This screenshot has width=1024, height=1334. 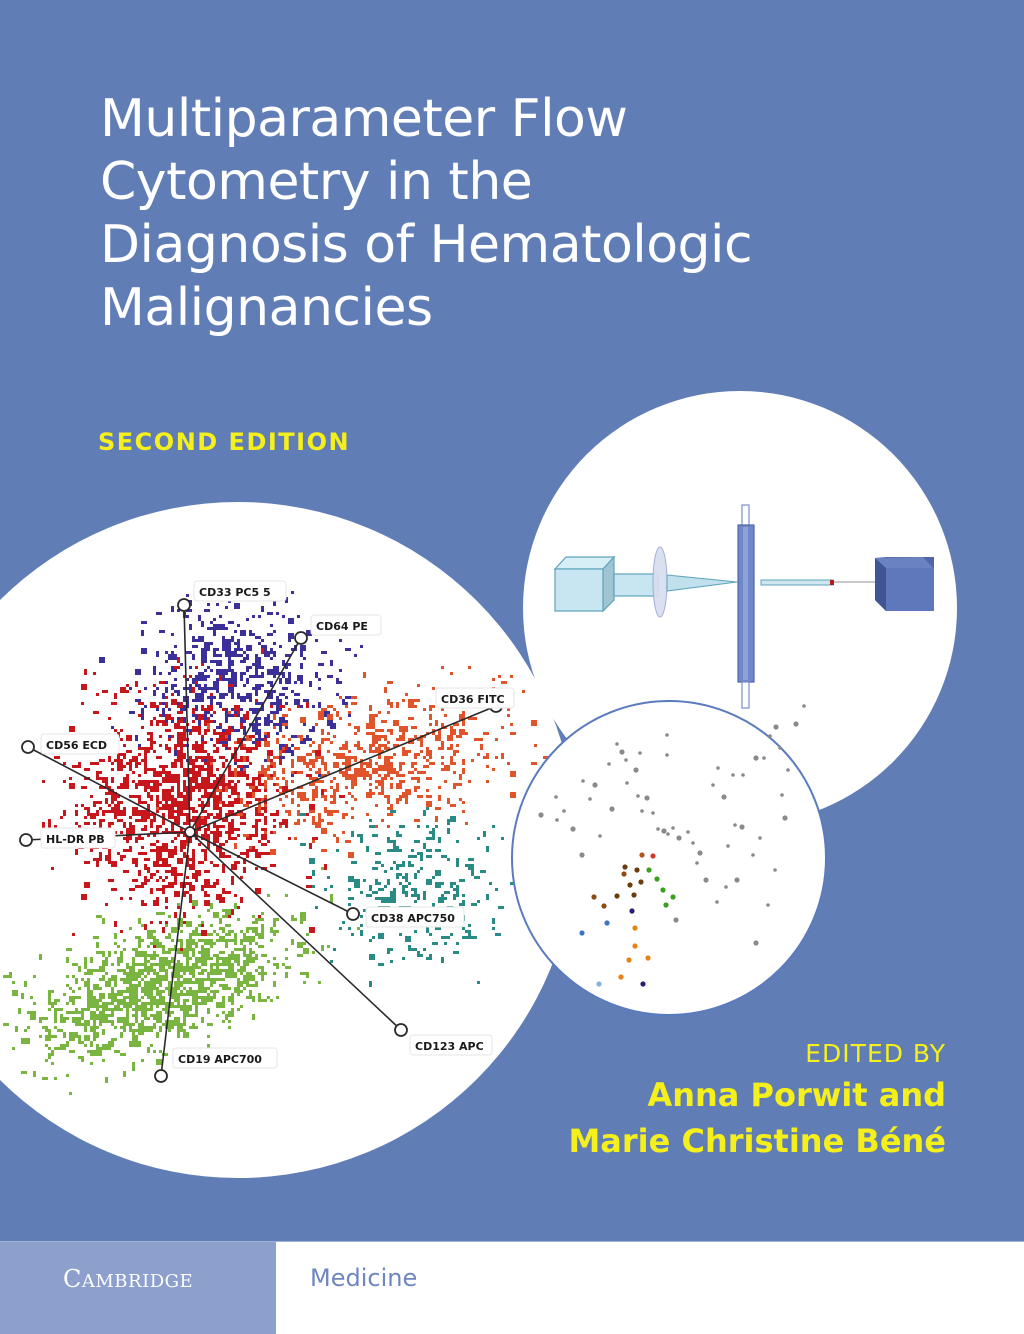 I want to click on axis-handle-cd38, so click(x=353, y=914).